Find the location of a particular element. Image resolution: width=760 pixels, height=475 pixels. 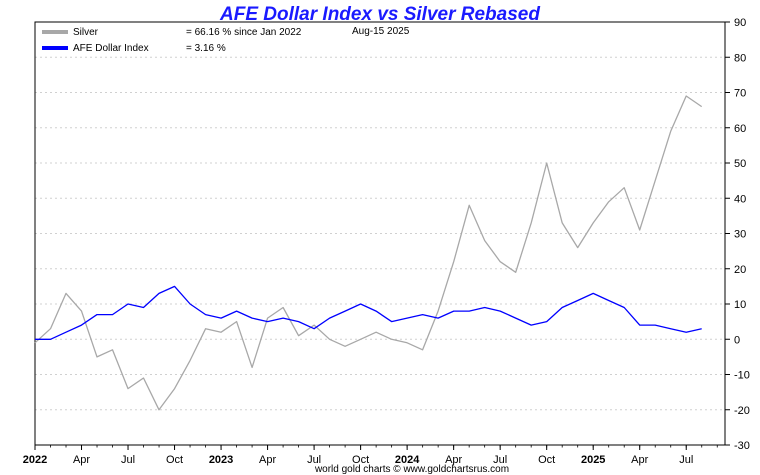

y-tick-label: 10 is located at coordinates (740, 305).